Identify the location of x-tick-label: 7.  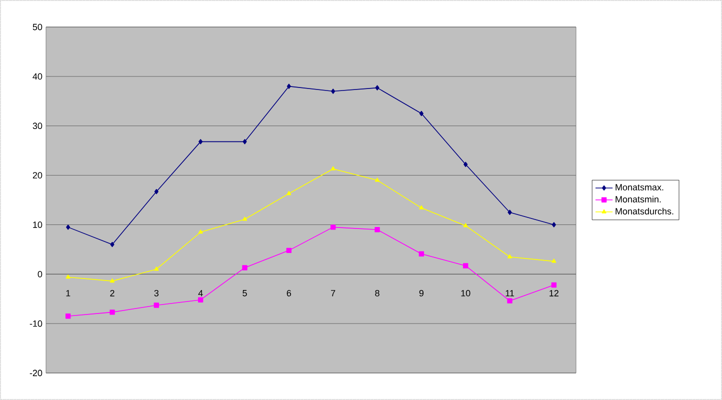
(333, 293).